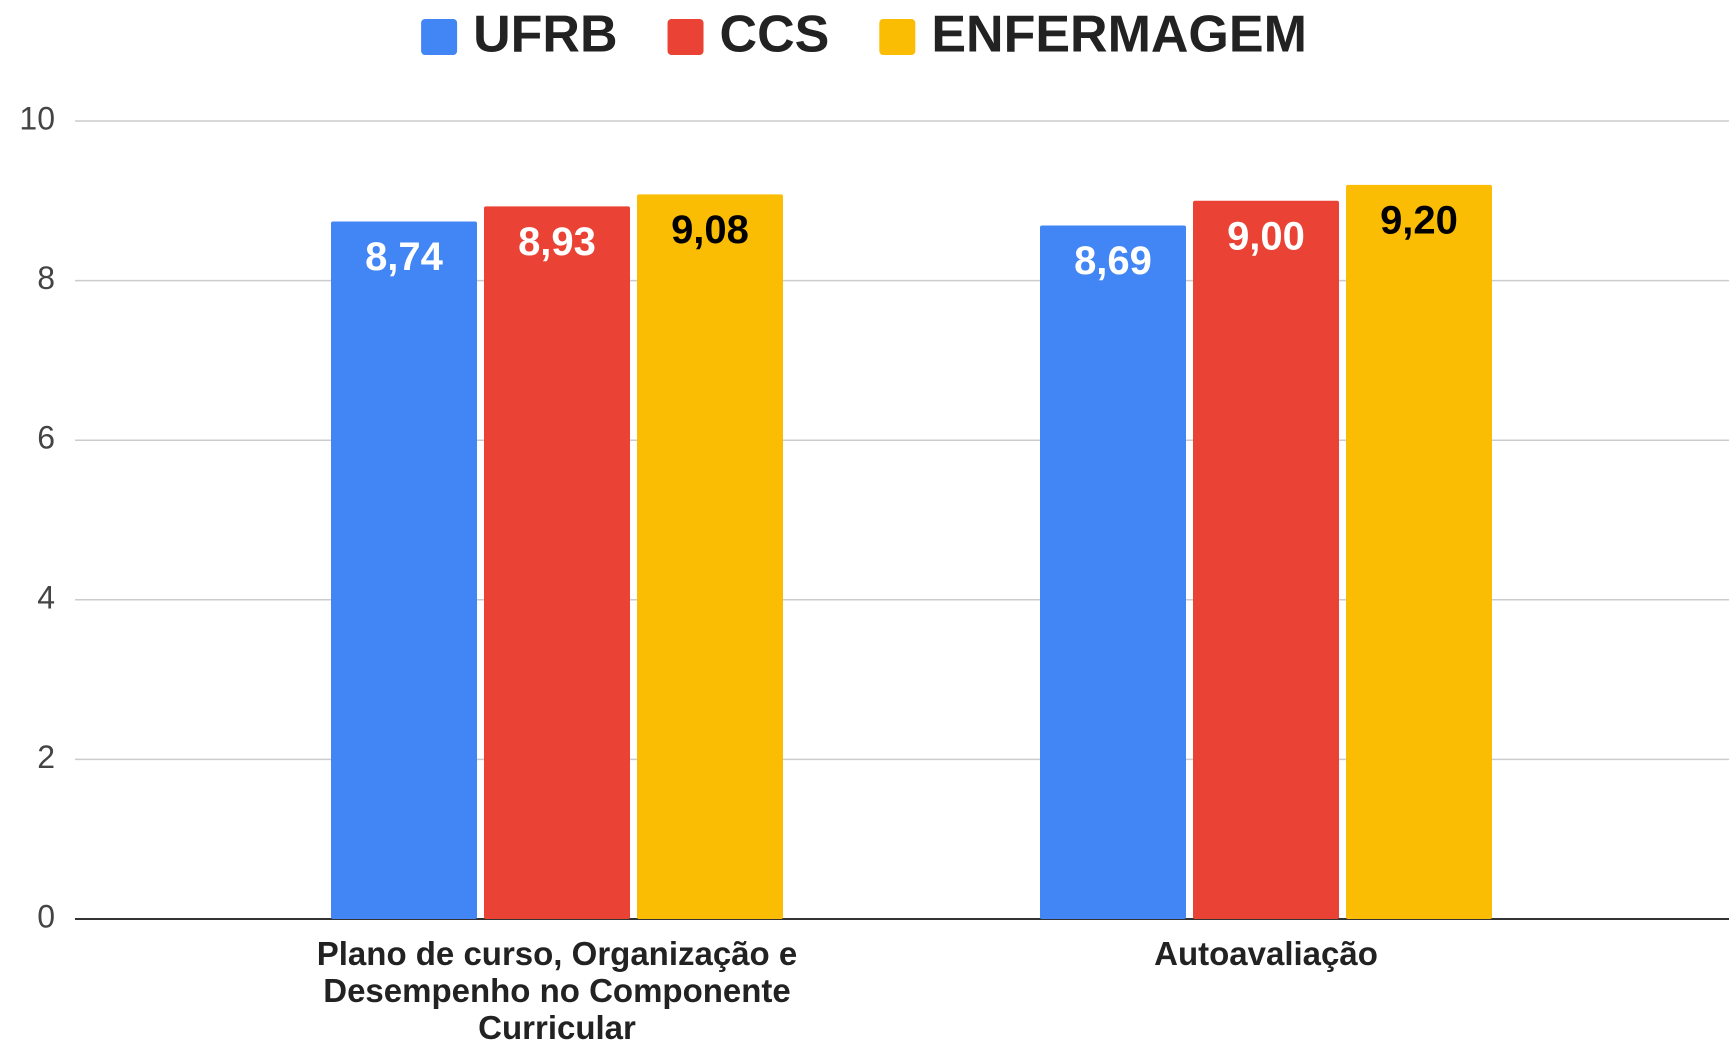 This screenshot has width=1729, height=1046. What do you see at coordinates (1266, 953) in the screenshot?
I see `x-tick-label: Autoavaliação` at bounding box center [1266, 953].